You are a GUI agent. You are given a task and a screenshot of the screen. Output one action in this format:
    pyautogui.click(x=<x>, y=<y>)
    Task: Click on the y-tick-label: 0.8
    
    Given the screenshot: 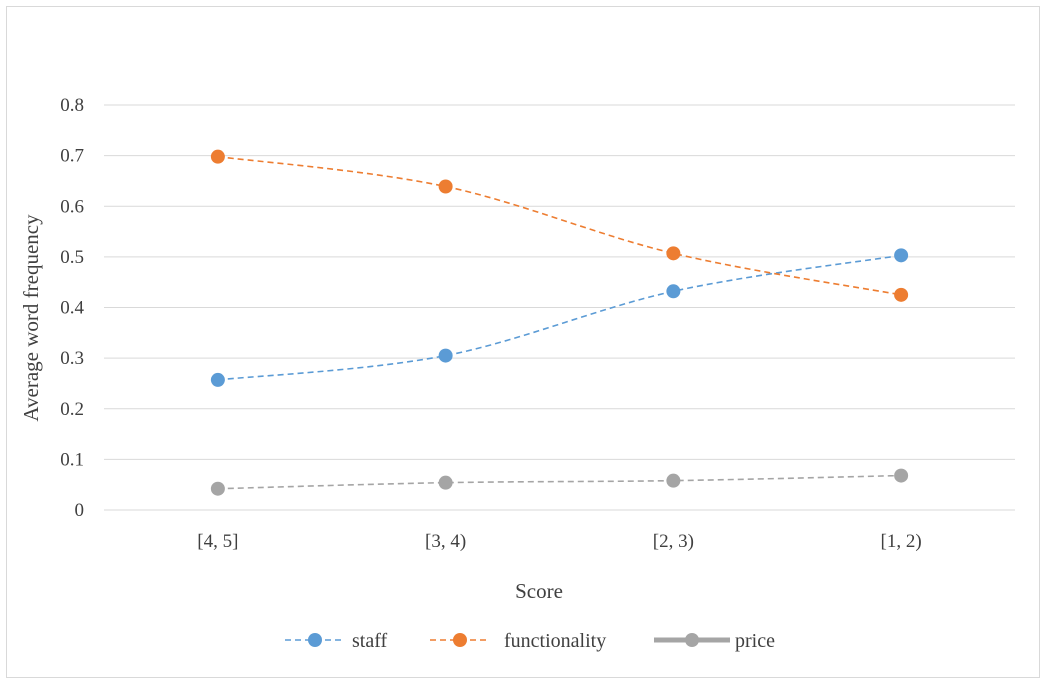 What is the action you would take?
    pyautogui.click(x=72, y=105)
    